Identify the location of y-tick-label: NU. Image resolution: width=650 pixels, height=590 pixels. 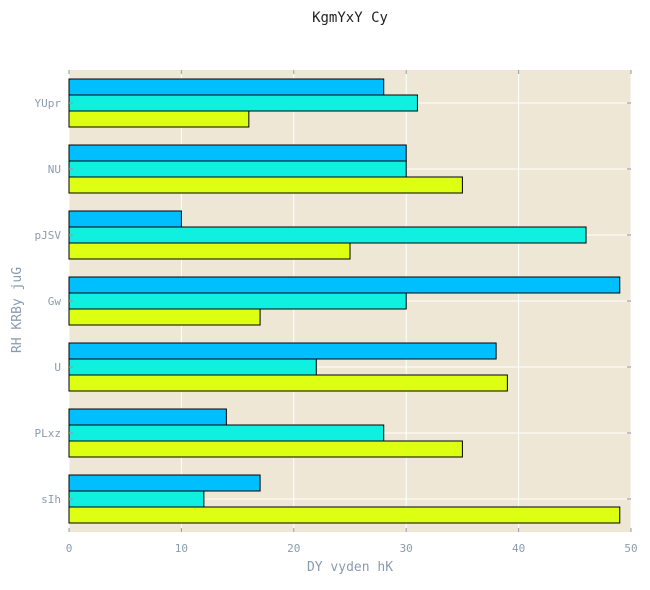
(54, 169).